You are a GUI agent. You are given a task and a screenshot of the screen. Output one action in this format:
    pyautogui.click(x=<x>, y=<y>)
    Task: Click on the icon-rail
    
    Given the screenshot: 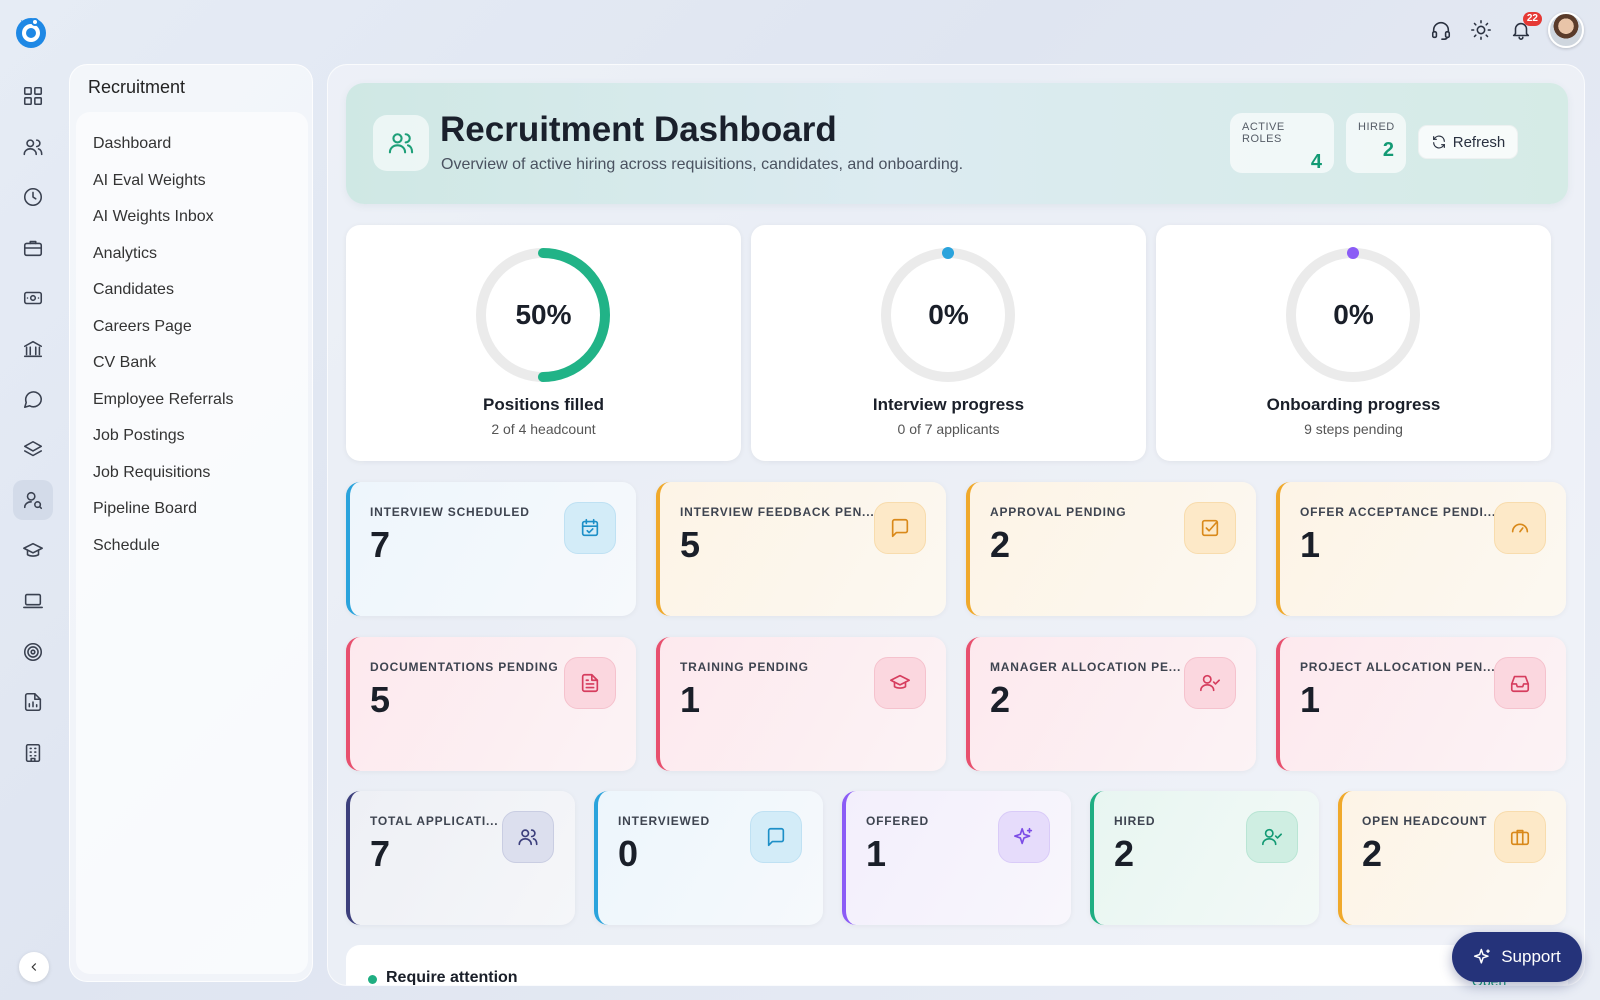 What is the action you would take?
    pyautogui.click(x=33, y=500)
    